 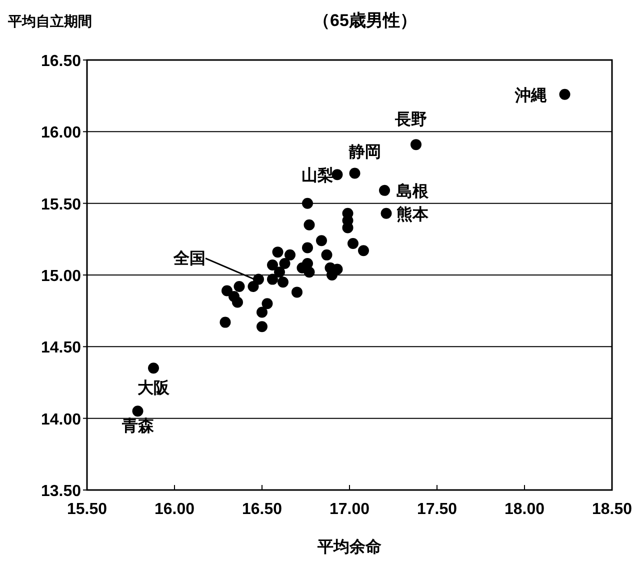 I want to click on annotation: 長野, so click(x=410, y=120).